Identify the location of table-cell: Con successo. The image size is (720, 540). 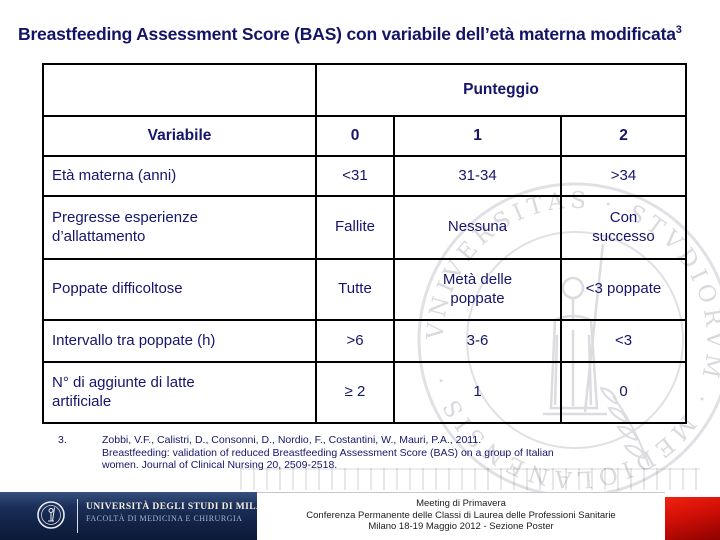
(623, 227).